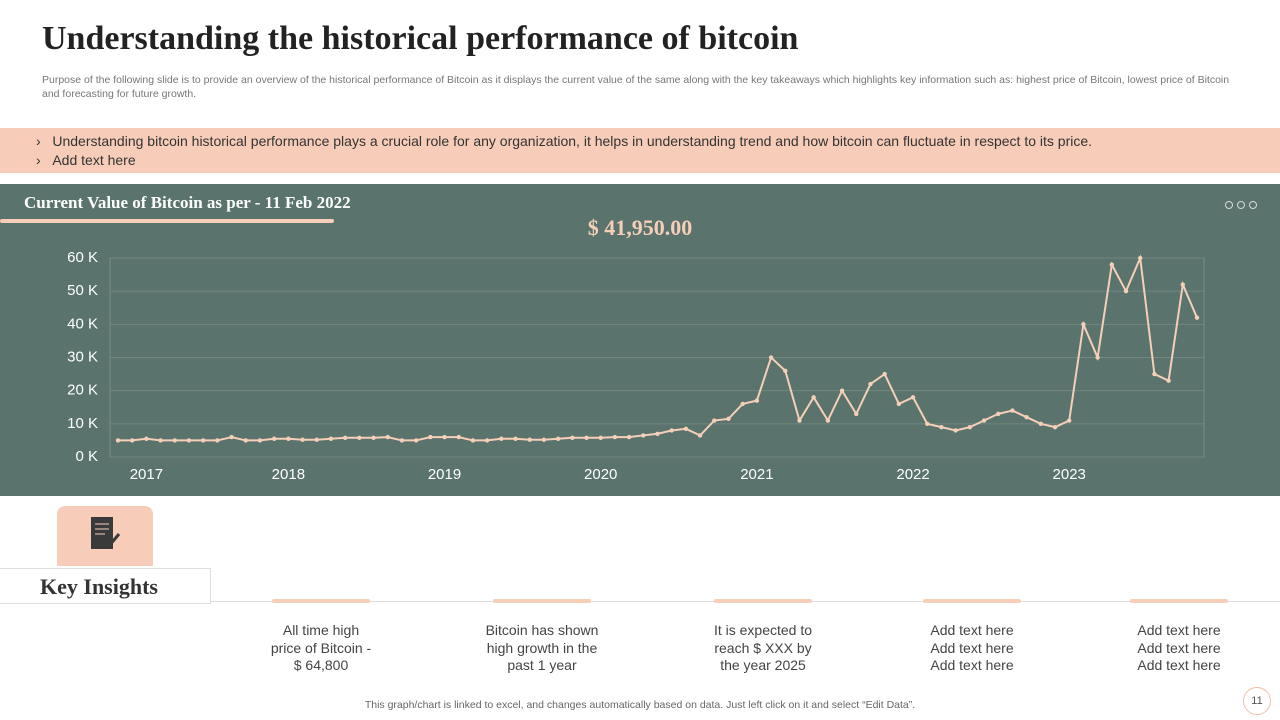  I want to click on x-tick-label: 2019, so click(444, 474).